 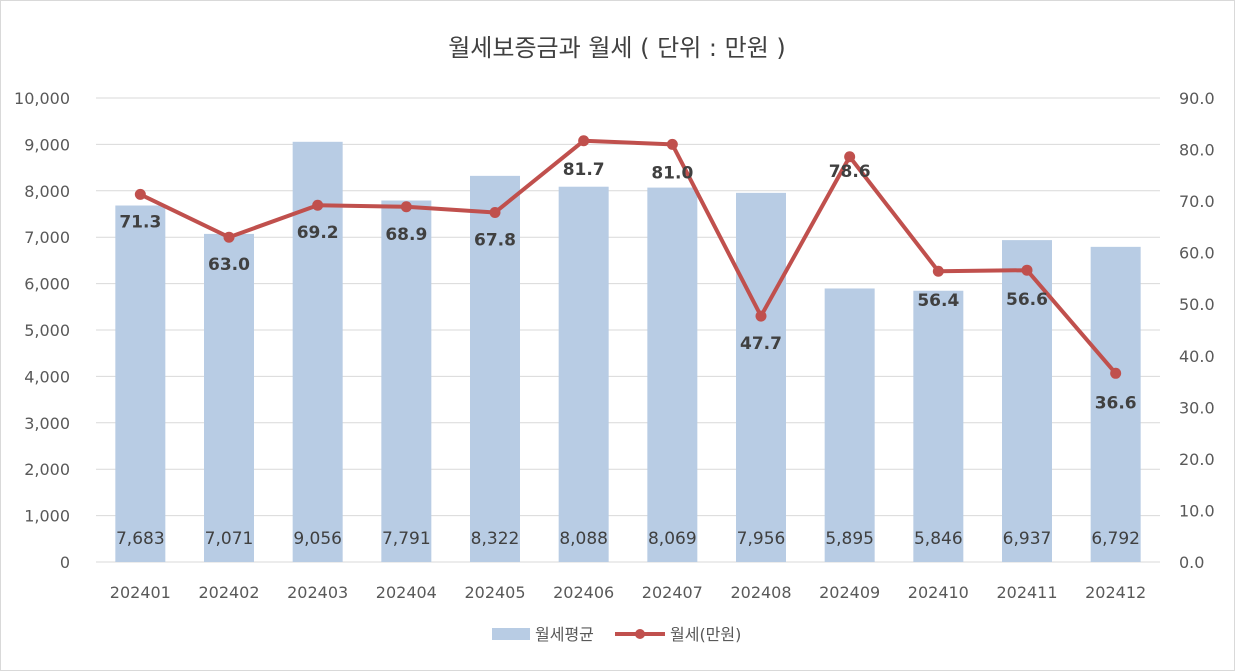 What do you see at coordinates (47, 191) in the screenshot?
I see `left-axis-tick-label: 8,000` at bounding box center [47, 191].